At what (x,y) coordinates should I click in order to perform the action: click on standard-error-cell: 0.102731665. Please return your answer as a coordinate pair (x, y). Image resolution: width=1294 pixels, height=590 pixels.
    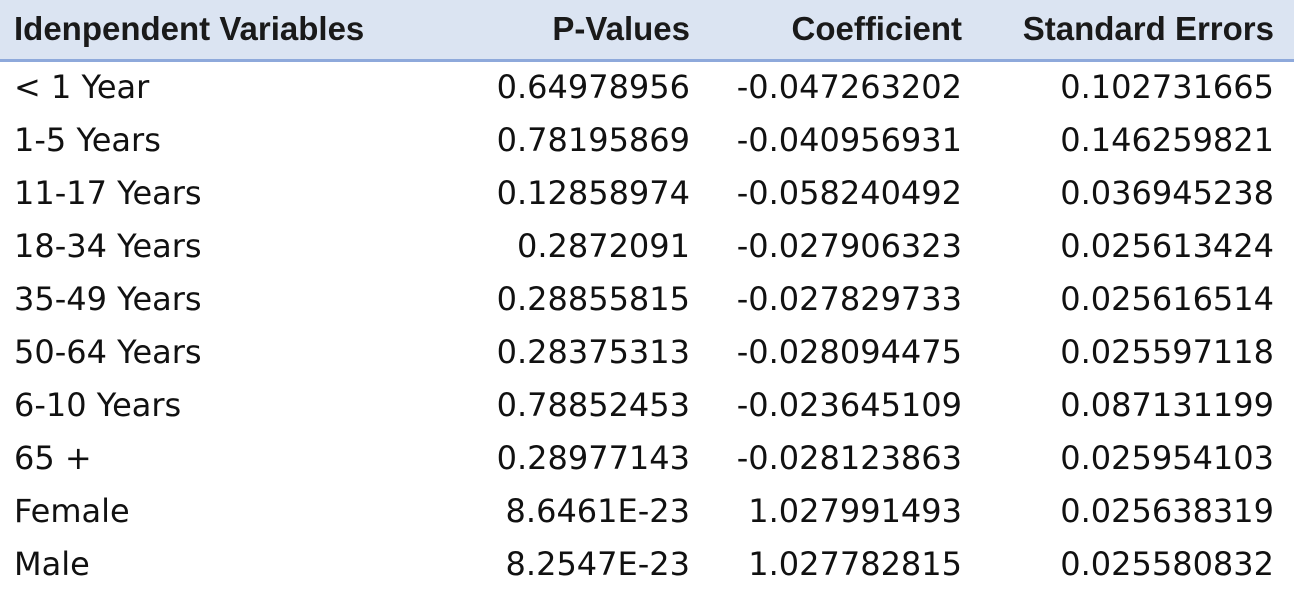
    Looking at the image, I should click on (1167, 87).